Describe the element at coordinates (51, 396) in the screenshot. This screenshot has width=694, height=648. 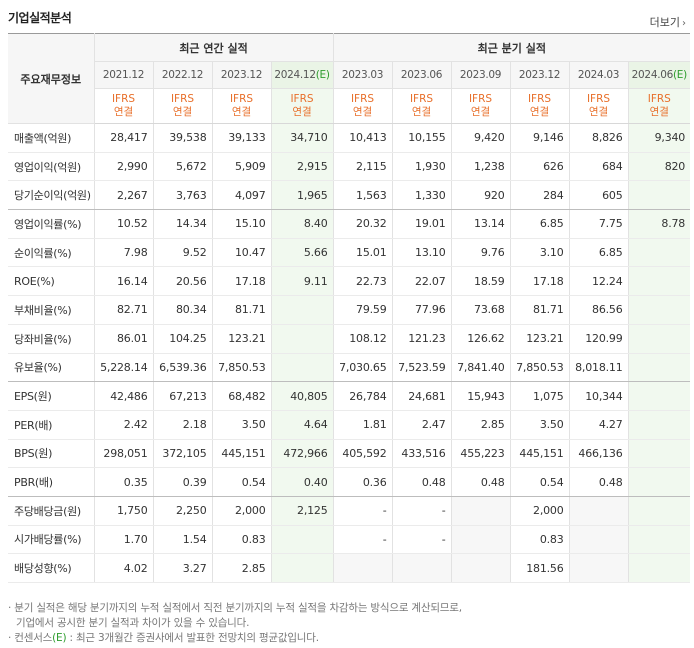
I see `row-label: EPS(원)` at that location.